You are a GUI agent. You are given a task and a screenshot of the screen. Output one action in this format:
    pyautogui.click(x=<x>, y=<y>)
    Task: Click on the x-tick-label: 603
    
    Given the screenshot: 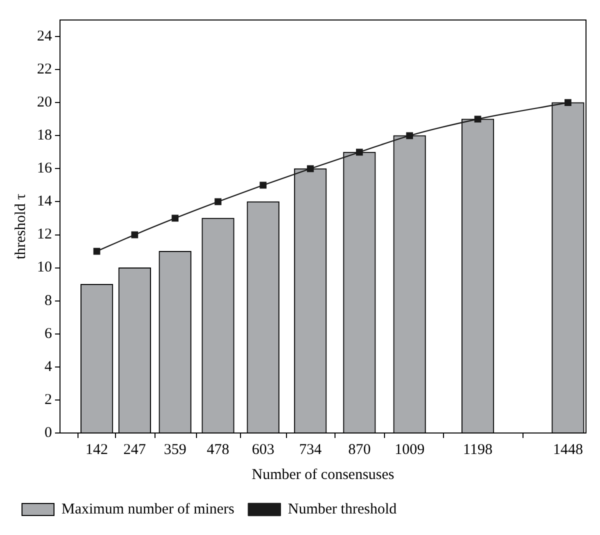 What is the action you would take?
    pyautogui.click(x=263, y=450)
    